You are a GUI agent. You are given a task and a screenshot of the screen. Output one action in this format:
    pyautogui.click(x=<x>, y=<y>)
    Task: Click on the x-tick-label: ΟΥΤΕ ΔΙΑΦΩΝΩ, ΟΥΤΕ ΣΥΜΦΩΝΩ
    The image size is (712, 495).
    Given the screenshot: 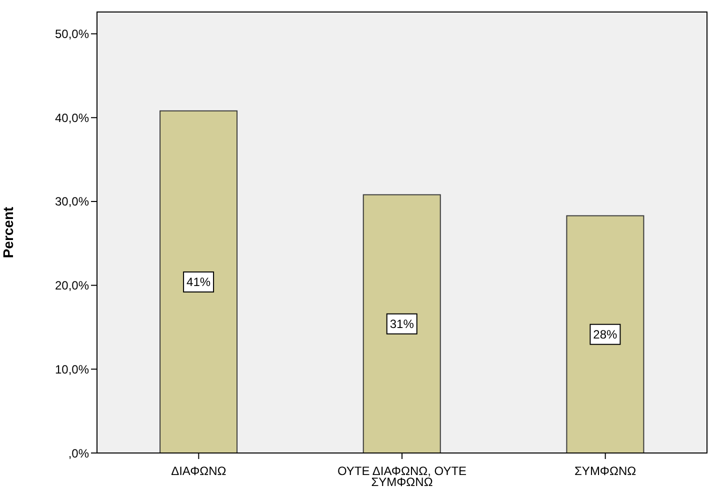 What is the action you would take?
    pyautogui.click(x=402, y=476)
    